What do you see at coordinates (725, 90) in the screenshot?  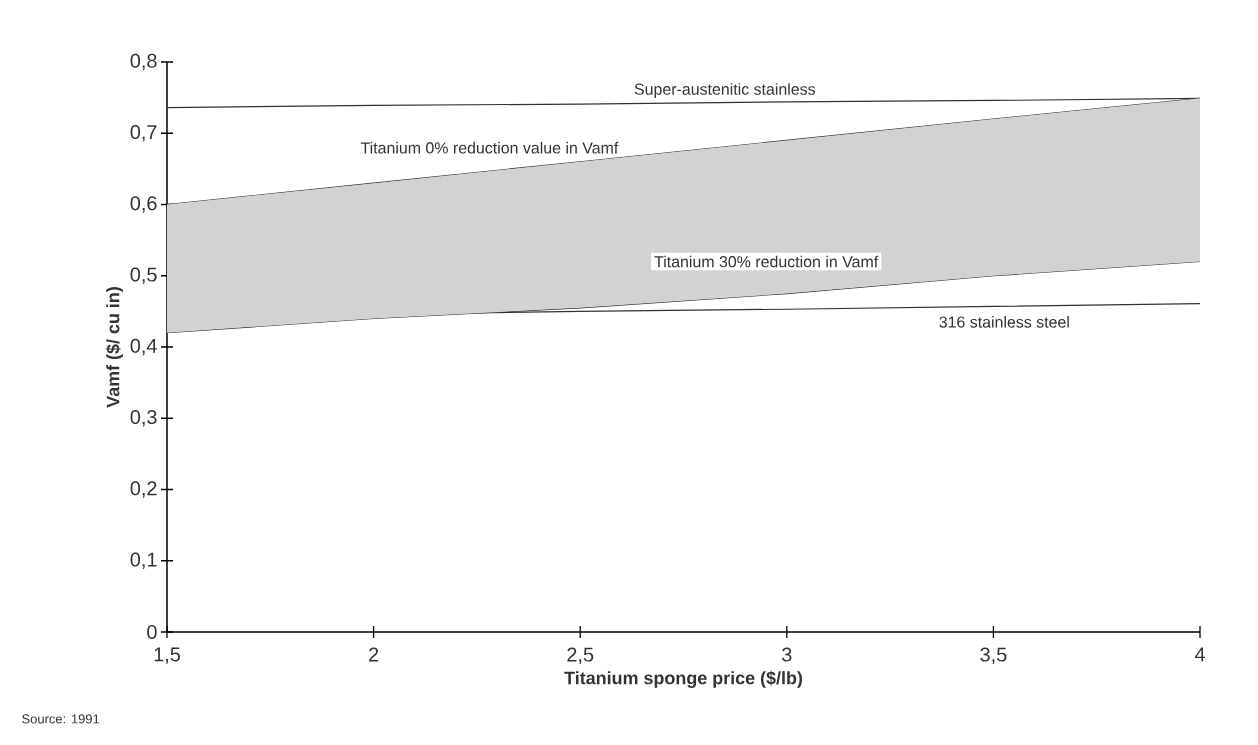 I see `series-label: Super-austenitic stainless` at bounding box center [725, 90].